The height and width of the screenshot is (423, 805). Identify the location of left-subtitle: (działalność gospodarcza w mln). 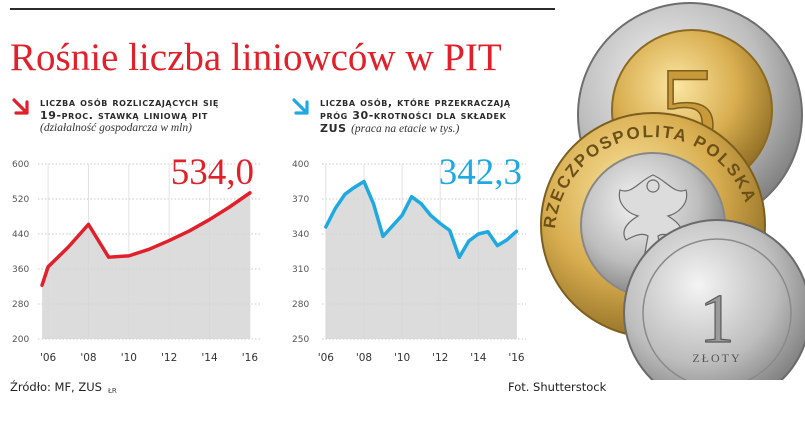
(116, 128).